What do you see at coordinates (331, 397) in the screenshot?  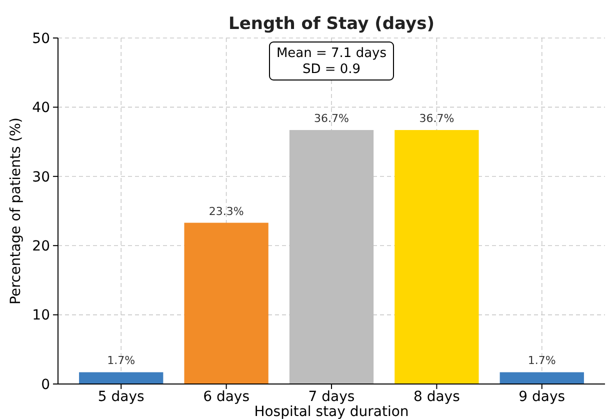 I see `x-tick-label: 7 days` at bounding box center [331, 397].